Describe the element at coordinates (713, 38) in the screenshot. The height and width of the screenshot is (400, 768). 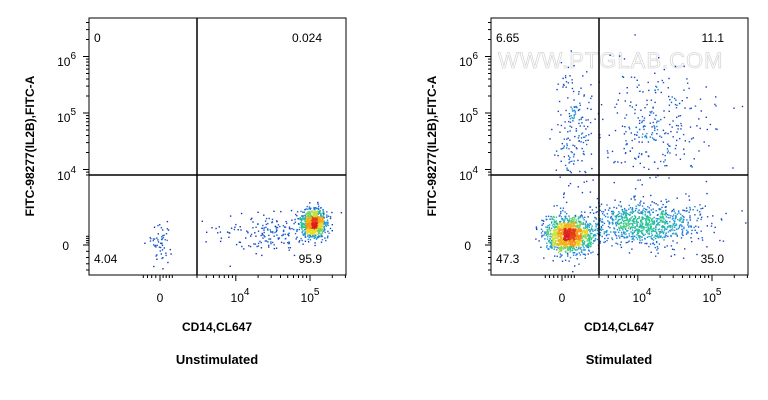
I see `quadrant-upper-right: 11.1` at that location.